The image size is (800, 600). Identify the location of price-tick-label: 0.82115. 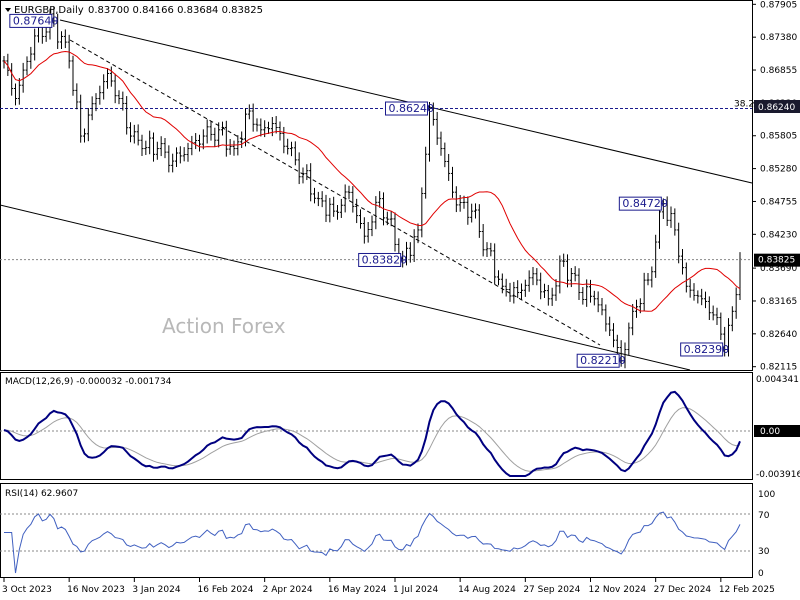
(778, 368).